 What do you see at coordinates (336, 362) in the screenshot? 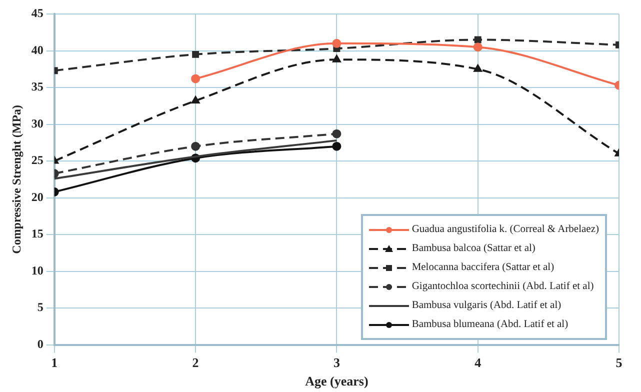
I see `x-tick-label: 3` at bounding box center [336, 362].